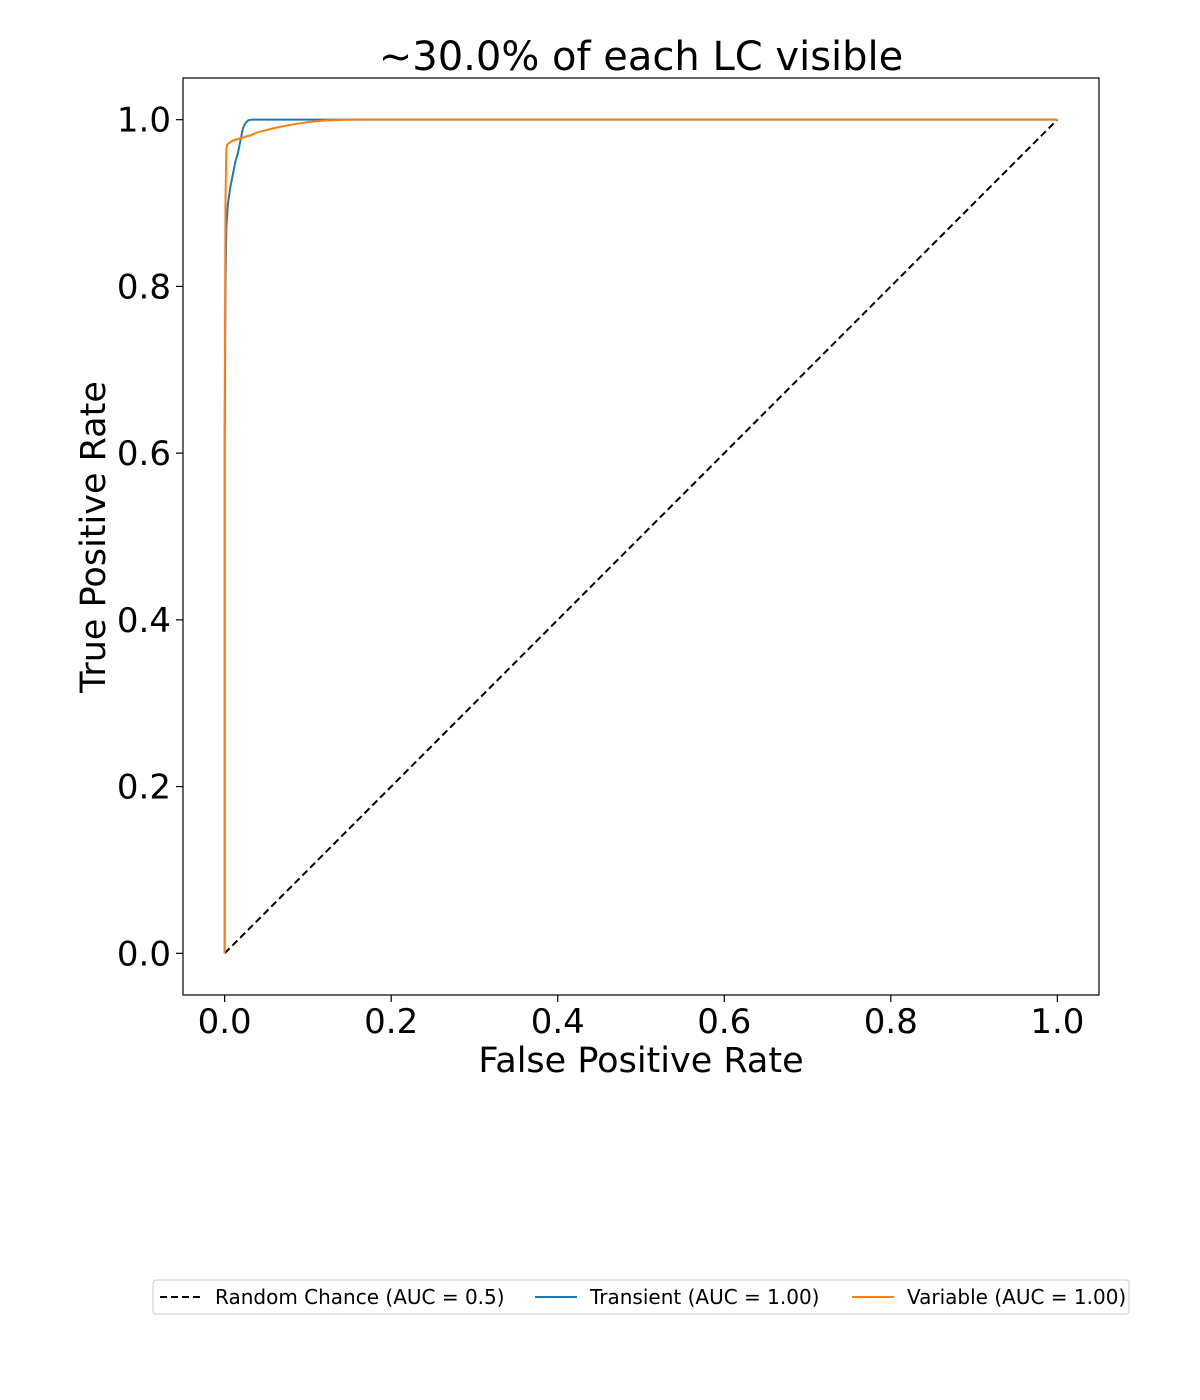  What do you see at coordinates (641, 57) in the screenshot?
I see `chart-title: ~30.0% of each LC visible` at bounding box center [641, 57].